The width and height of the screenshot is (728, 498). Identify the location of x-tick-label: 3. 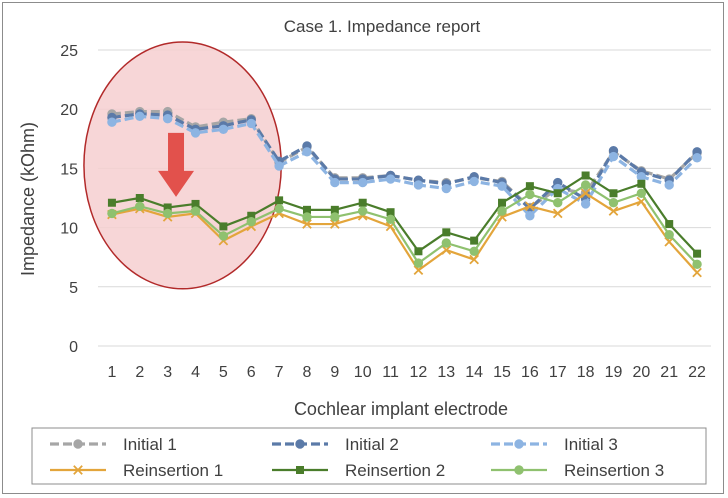
(167, 372).